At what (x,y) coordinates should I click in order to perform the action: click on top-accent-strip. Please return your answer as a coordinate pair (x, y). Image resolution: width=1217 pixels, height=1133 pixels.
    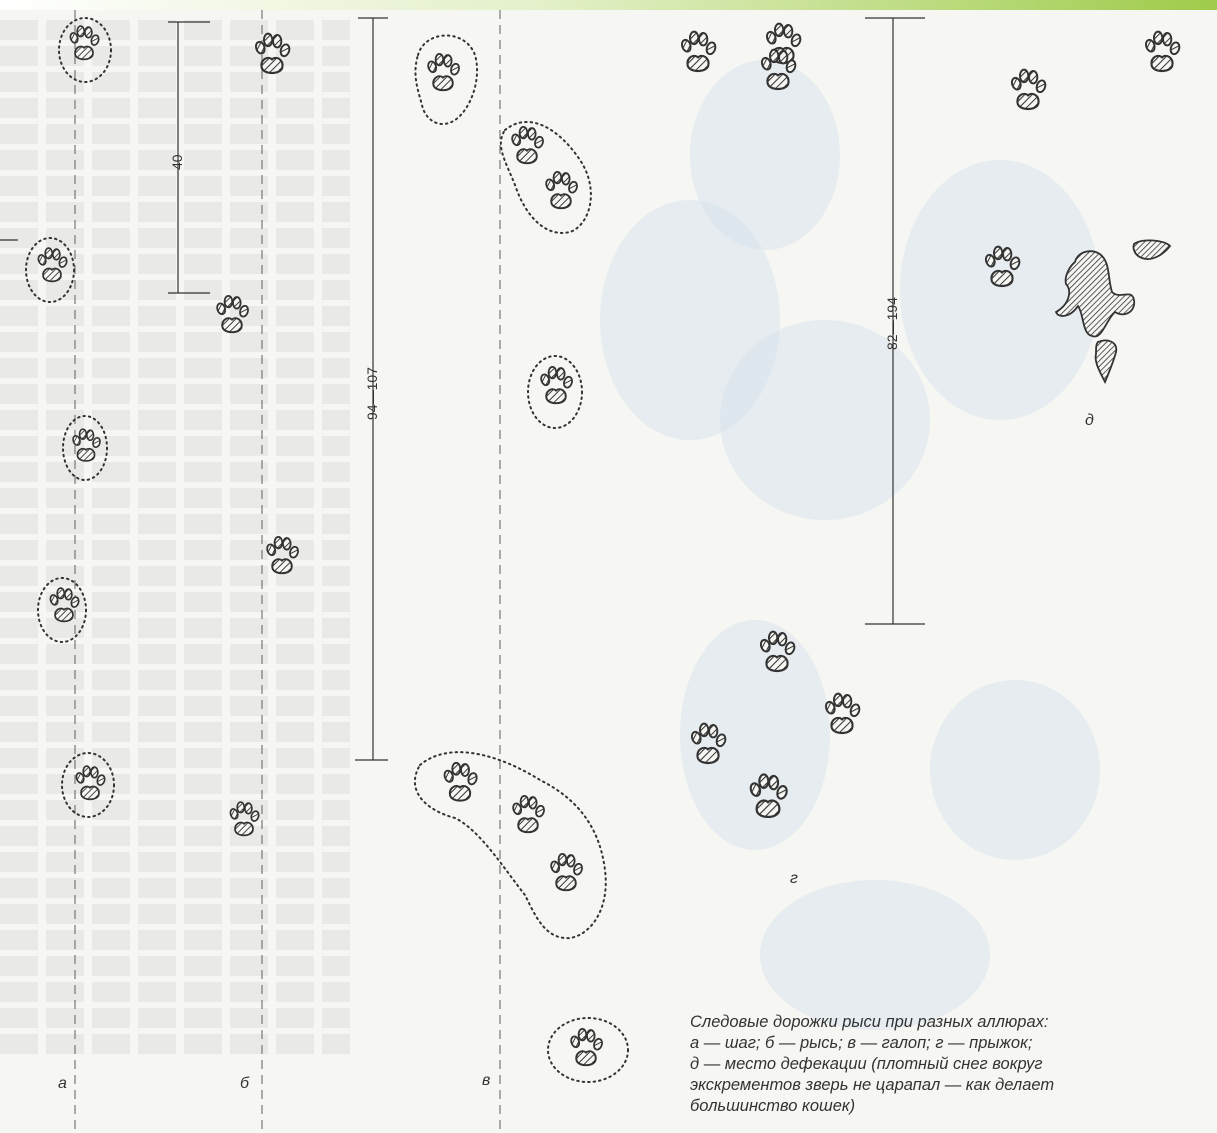
    Looking at the image, I should click on (608, 5).